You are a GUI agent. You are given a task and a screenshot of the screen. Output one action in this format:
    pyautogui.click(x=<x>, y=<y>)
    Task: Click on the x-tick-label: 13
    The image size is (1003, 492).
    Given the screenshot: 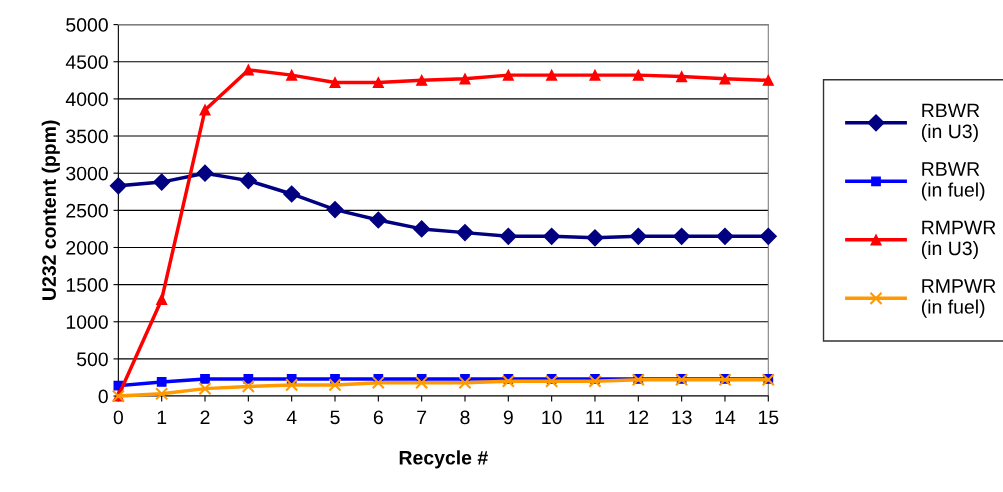 What is the action you would take?
    pyautogui.click(x=682, y=417)
    